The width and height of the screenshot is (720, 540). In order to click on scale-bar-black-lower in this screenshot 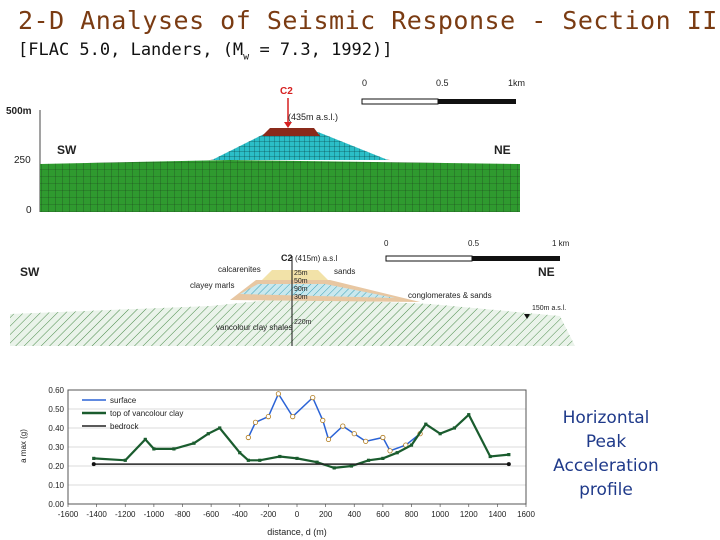, I will do `click(516, 258)`.